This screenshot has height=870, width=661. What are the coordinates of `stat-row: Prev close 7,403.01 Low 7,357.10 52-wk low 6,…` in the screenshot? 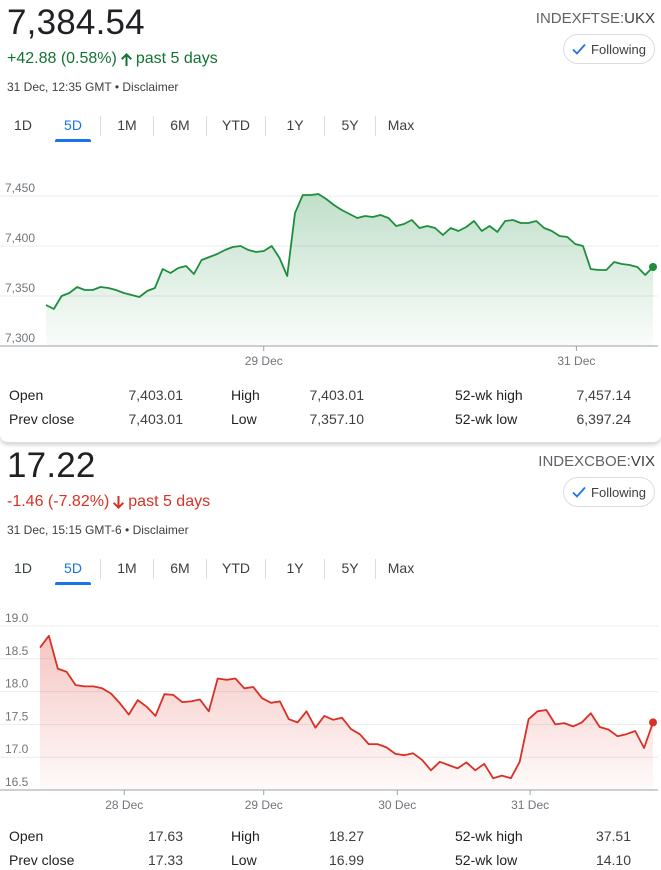 It's located at (330, 423).